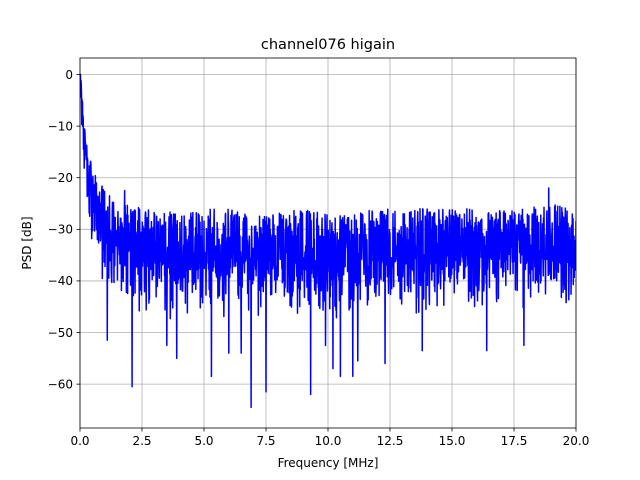  What do you see at coordinates (60, 126) in the screenshot?
I see `y-tick-label: −10` at bounding box center [60, 126].